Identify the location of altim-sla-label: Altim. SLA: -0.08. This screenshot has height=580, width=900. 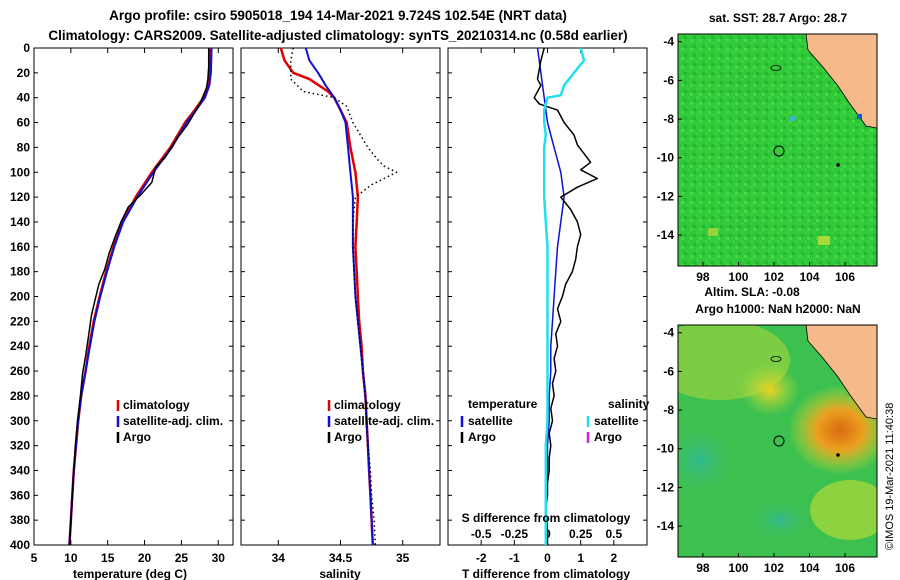
(752, 292).